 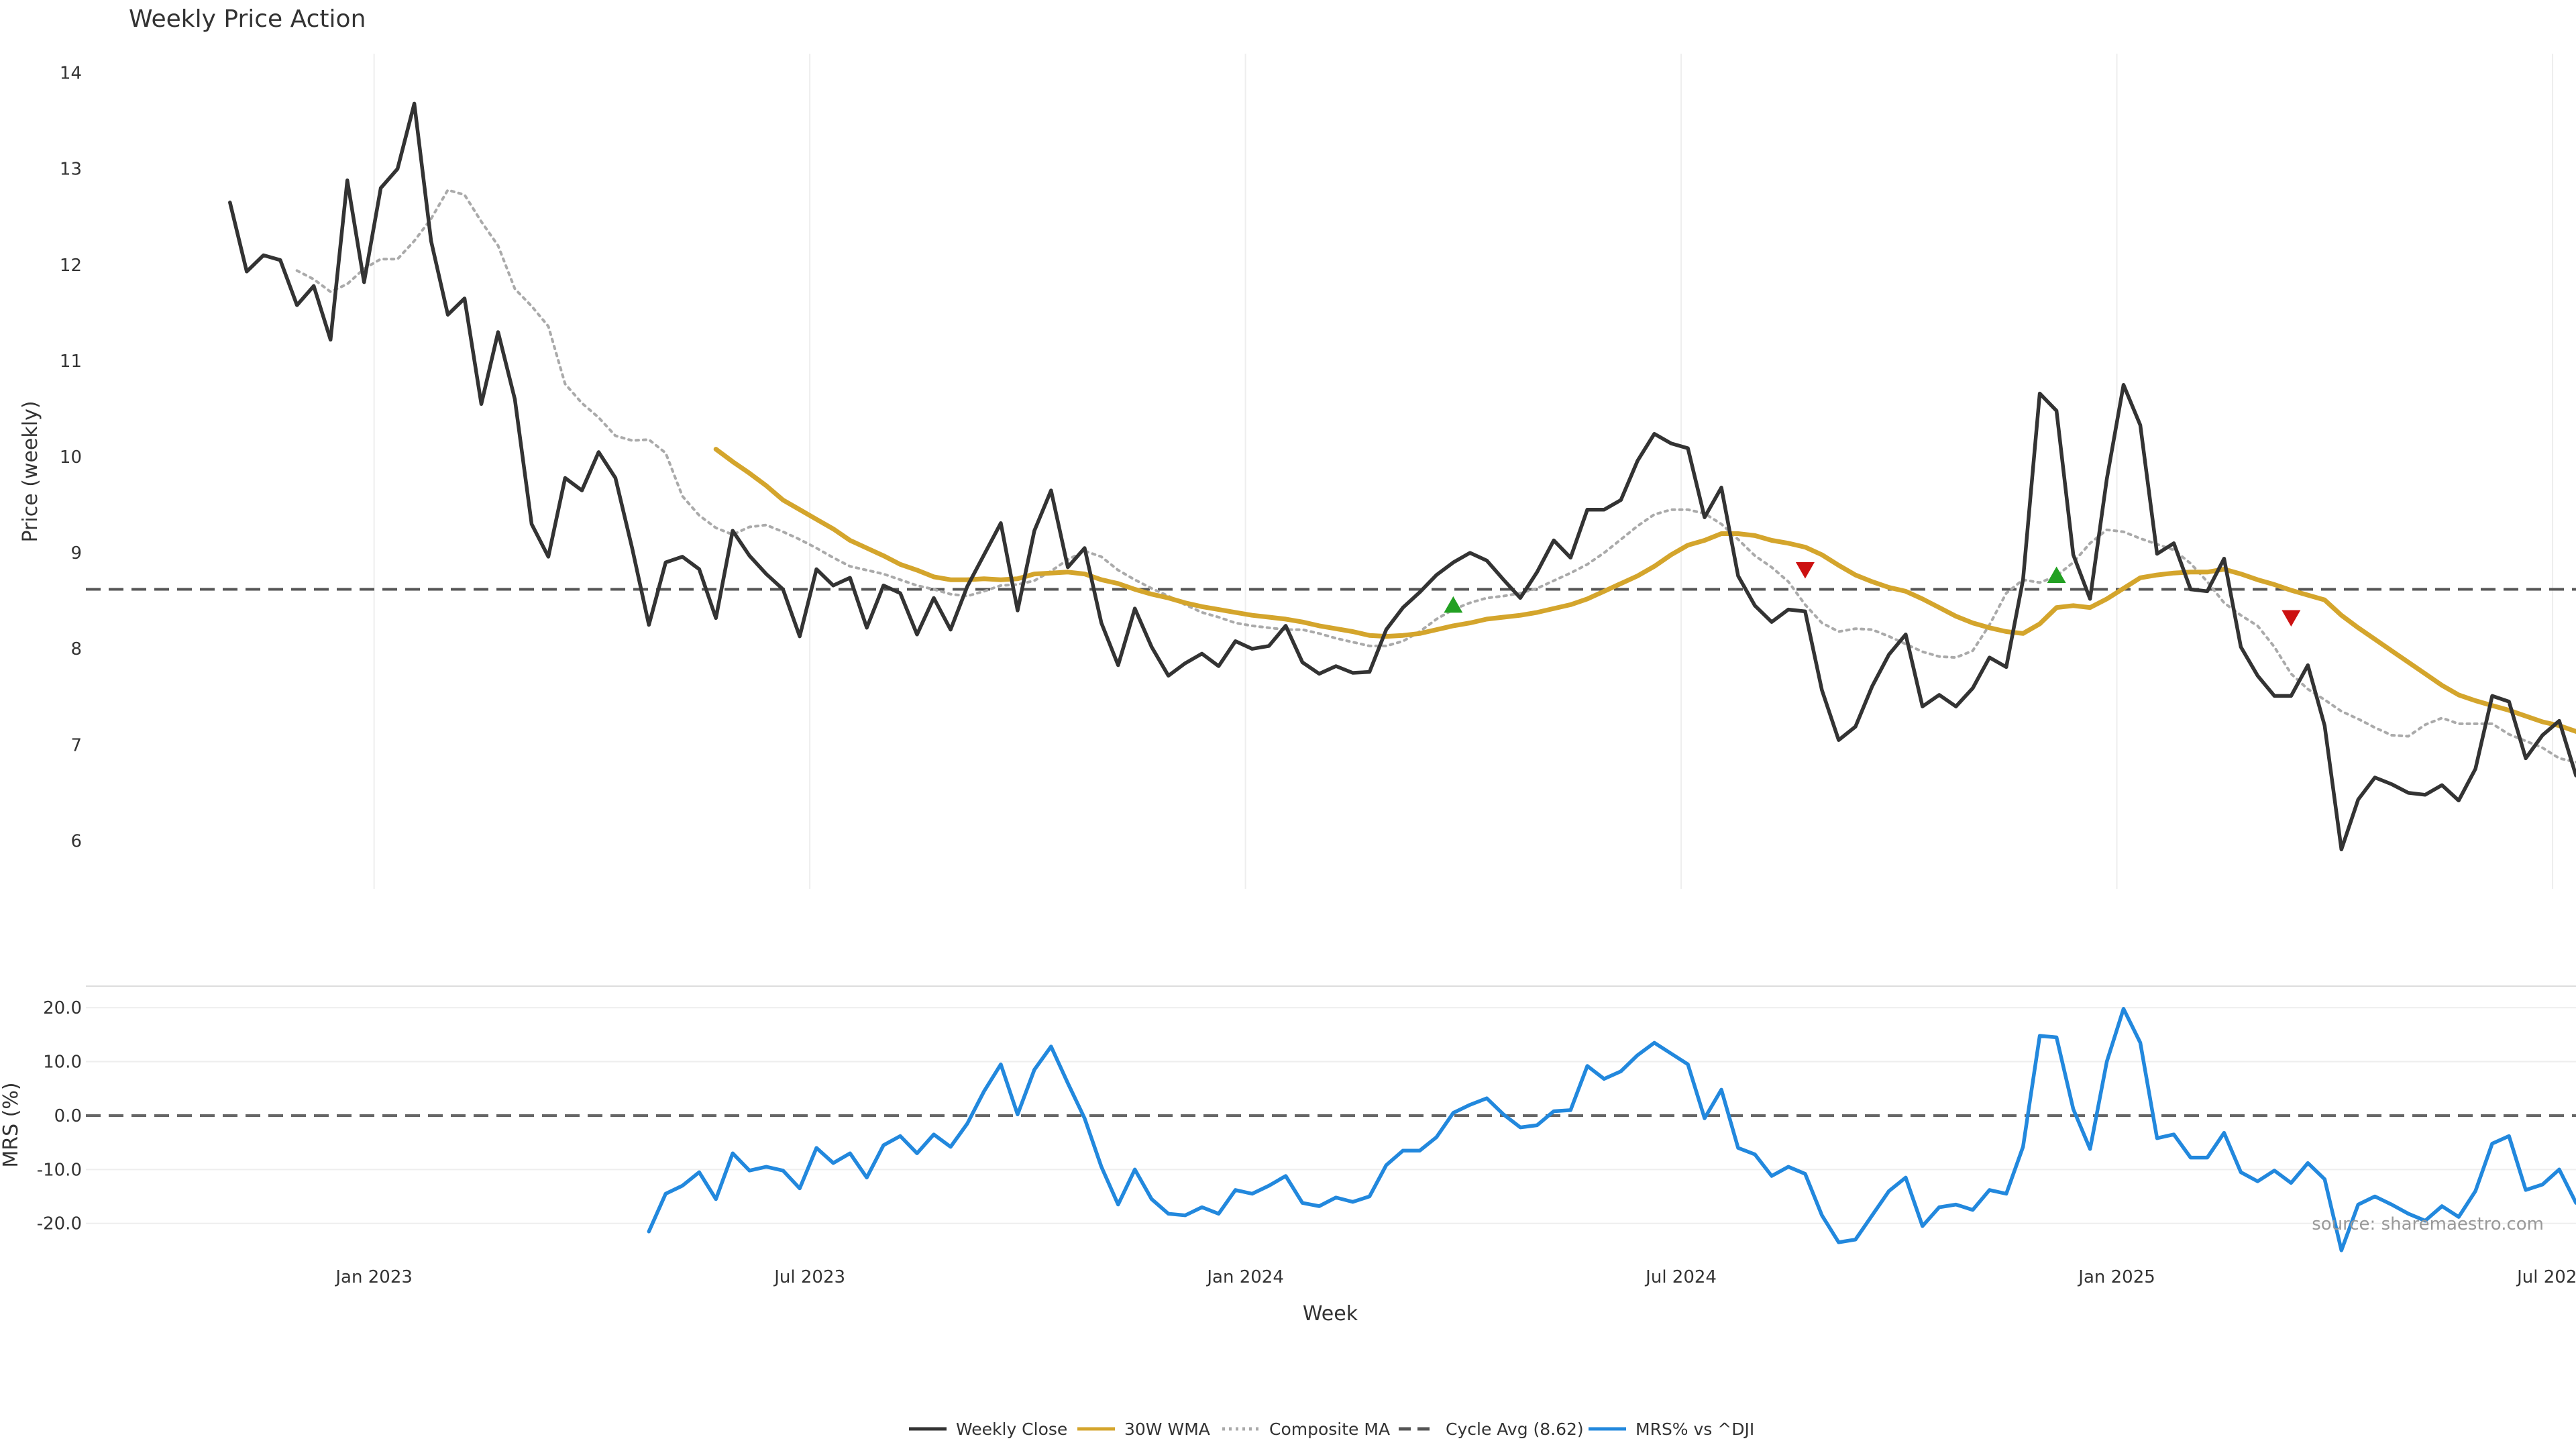 I want to click on price-y-axis-label: Price (weekly), so click(x=30, y=471).